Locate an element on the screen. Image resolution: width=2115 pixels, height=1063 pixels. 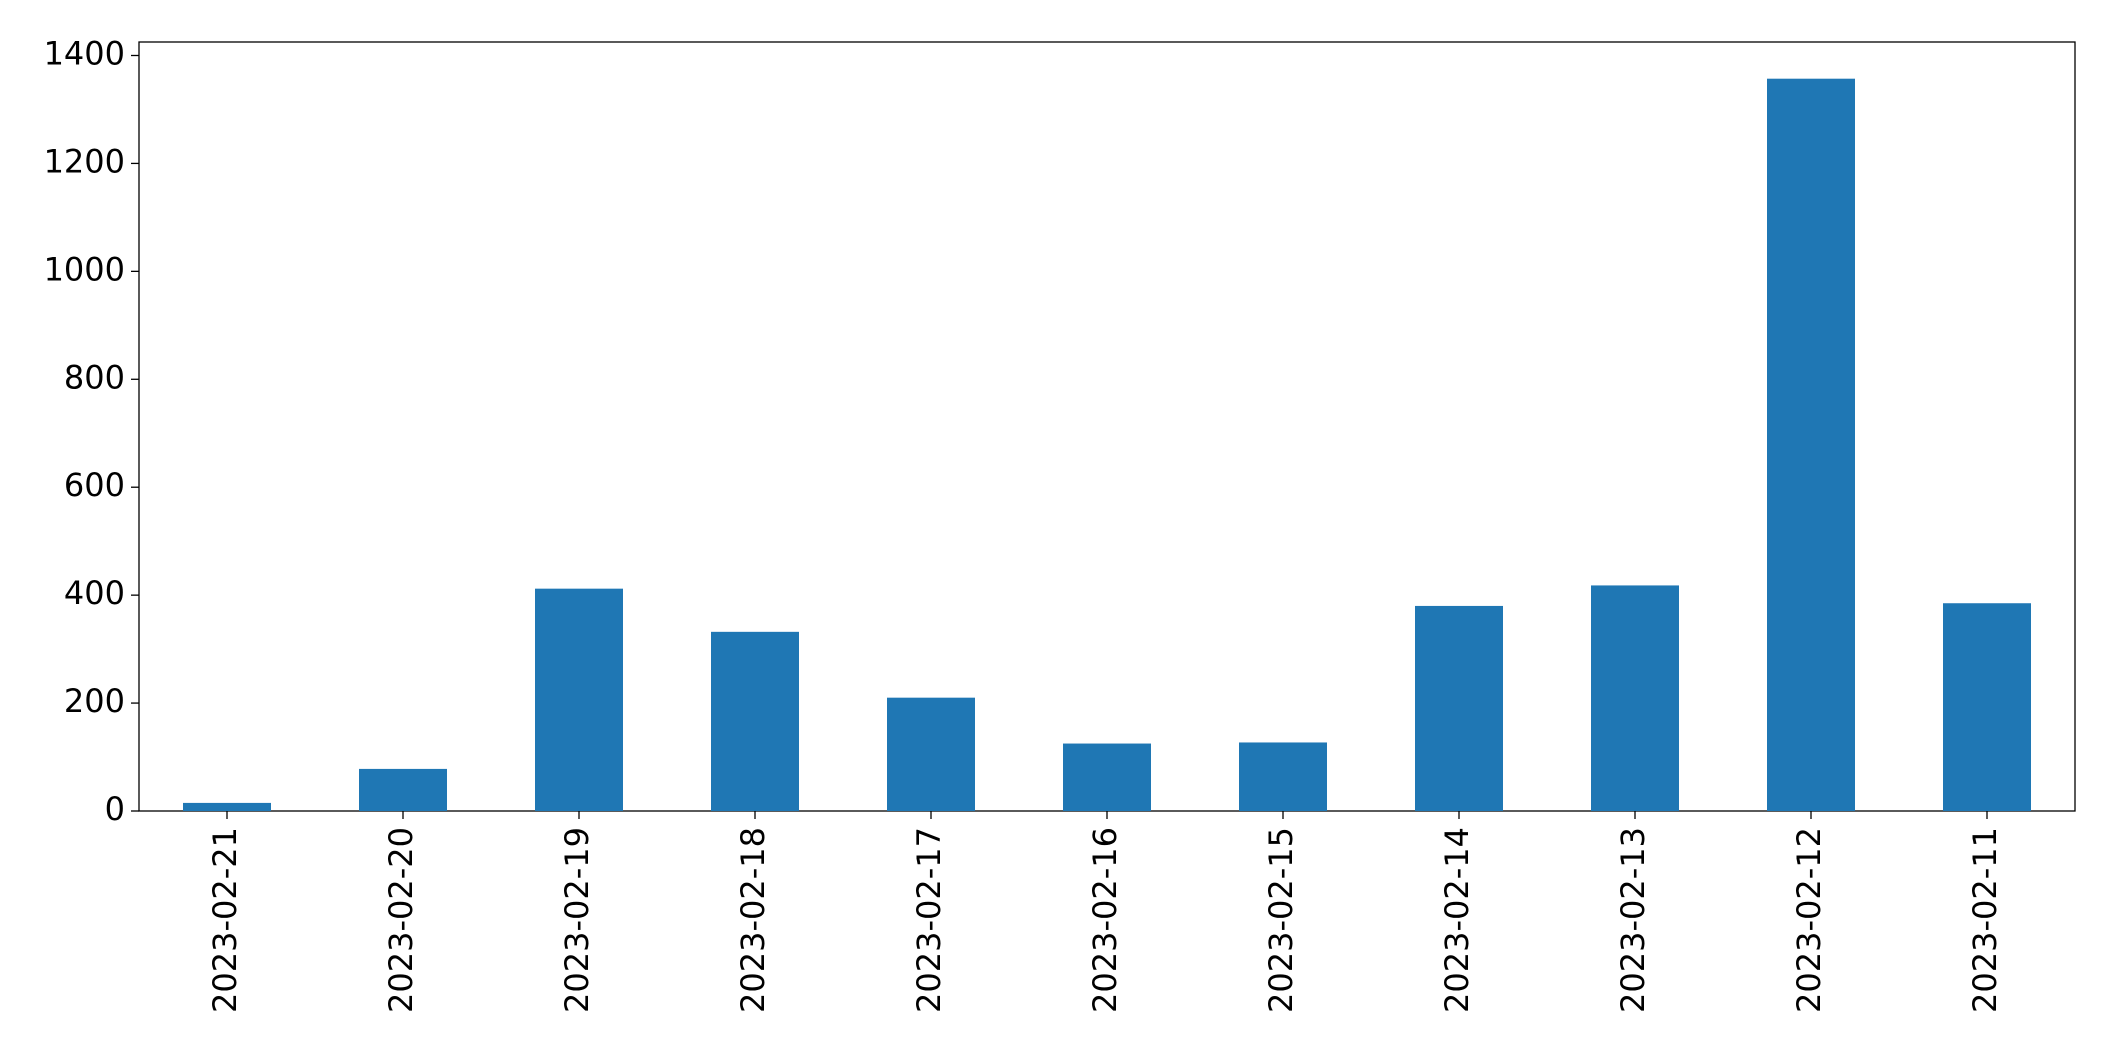
x-tick-label: 2023-02-17 is located at coordinates (929, 920).